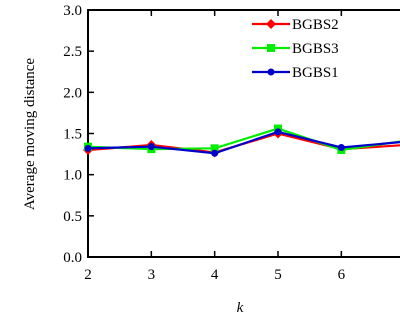 Image resolution: width=400 pixels, height=320 pixels. Describe the element at coordinates (214, 148) in the screenshot. I see `data-point-bgbs3` at that location.